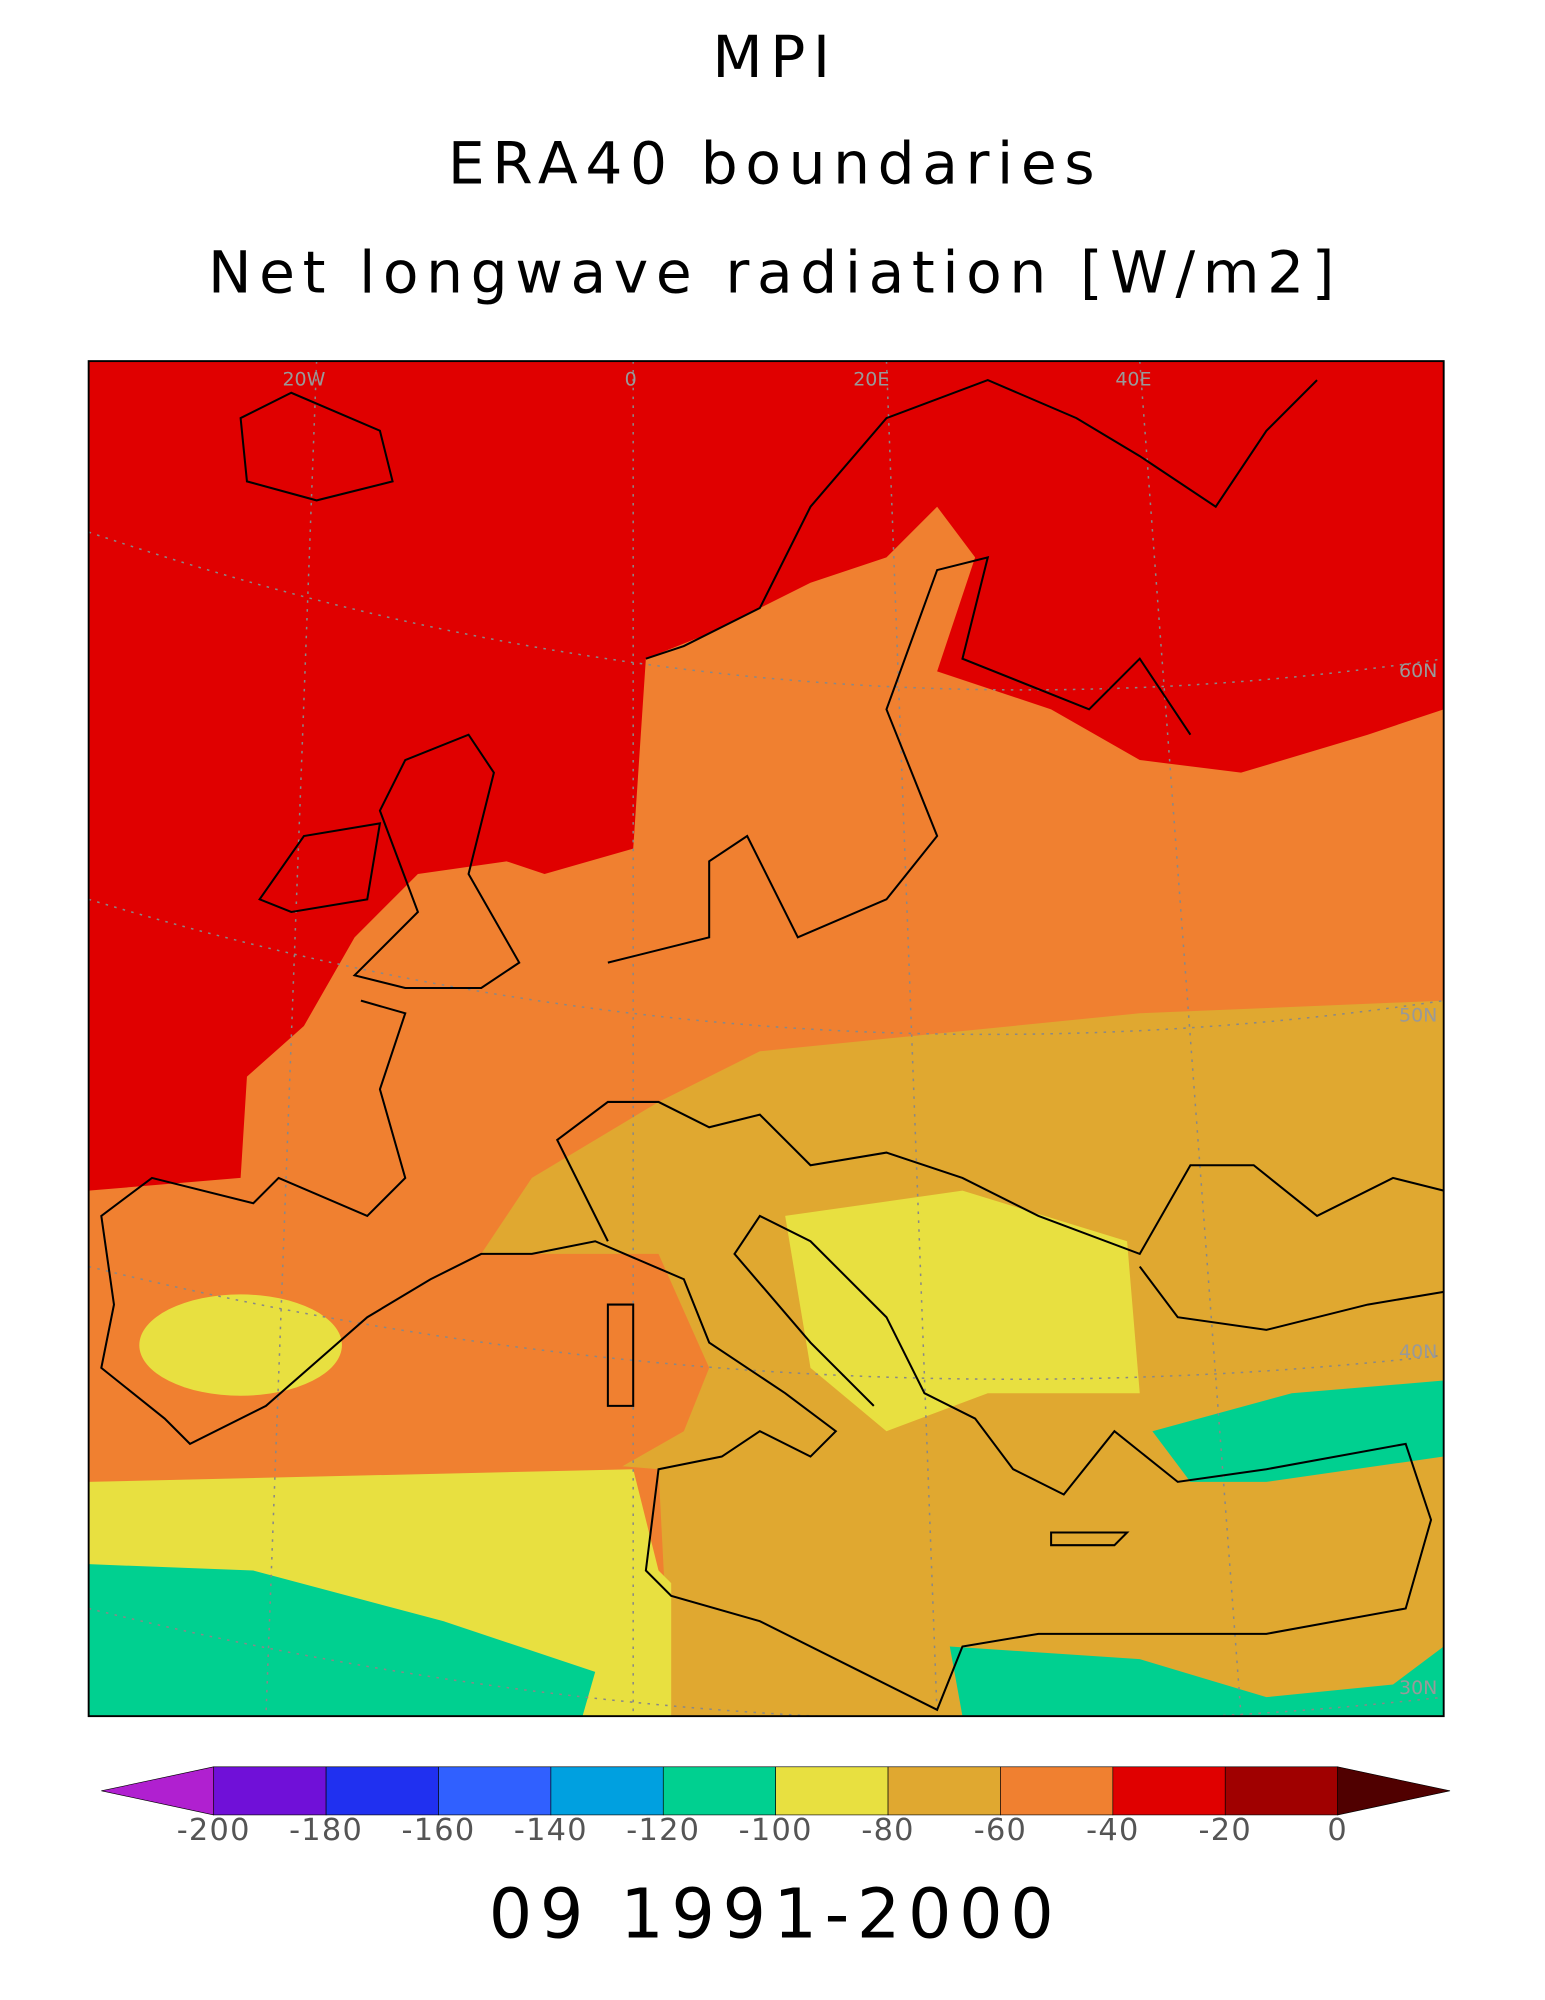 This screenshot has height=2000, width=1545. What do you see at coordinates (1418, 1688) in the screenshot?
I see `graticule-label: 30N` at bounding box center [1418, 1688].